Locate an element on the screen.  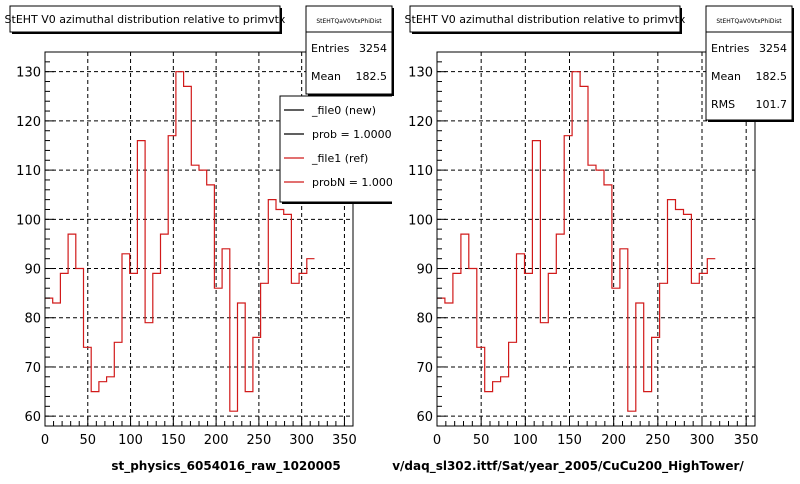
y-tick-label: 130 is located at coordinates (420, 73).